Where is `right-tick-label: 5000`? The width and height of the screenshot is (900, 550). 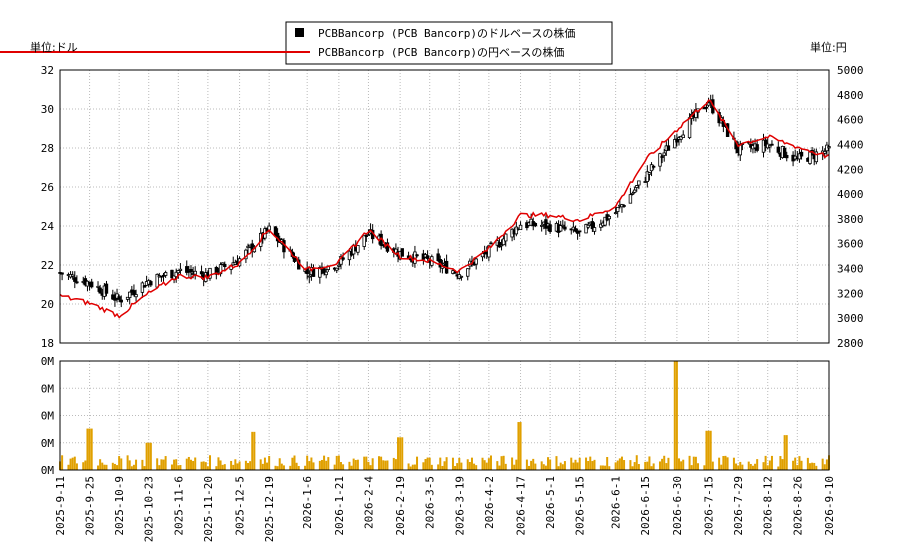 right-tick-label: 5000 is located at coordinates (850, 70).